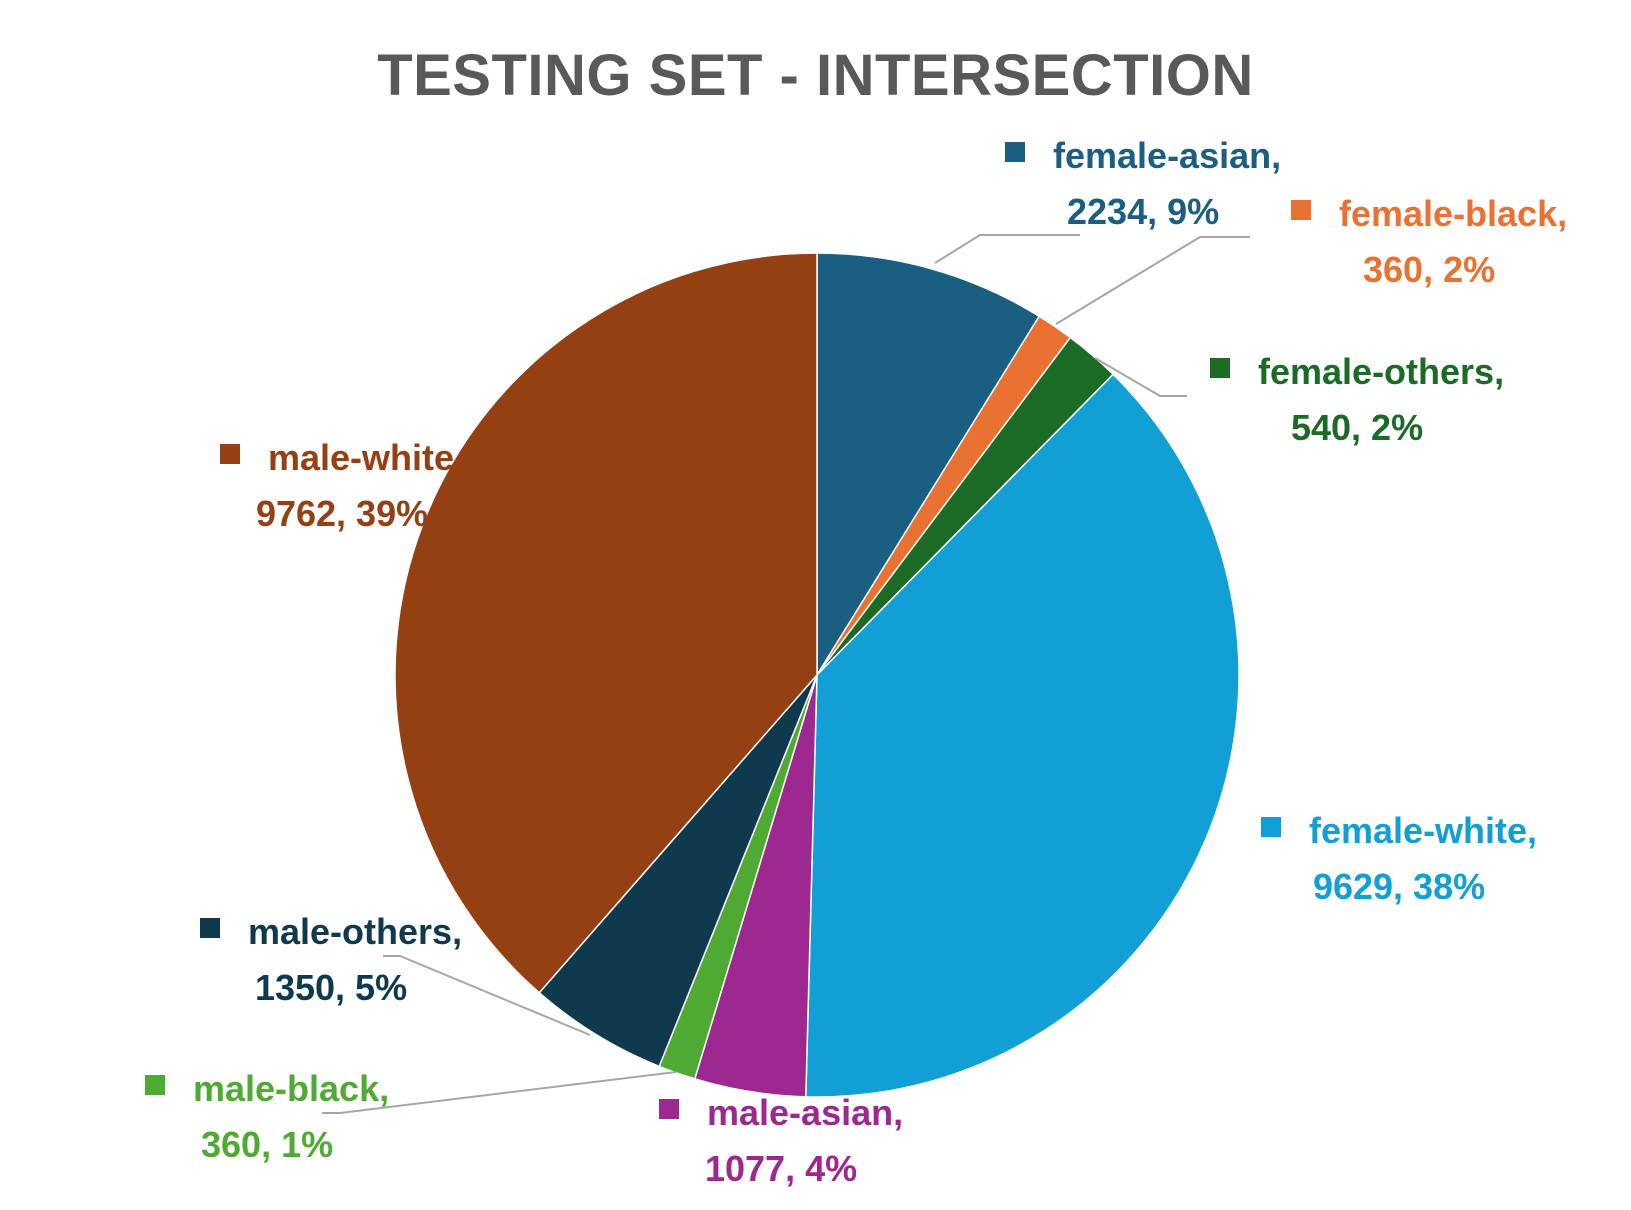 The height and width of the screenshot is (1210, 1631). I want to click on data-label-name: male-others,, so click(355, 931).